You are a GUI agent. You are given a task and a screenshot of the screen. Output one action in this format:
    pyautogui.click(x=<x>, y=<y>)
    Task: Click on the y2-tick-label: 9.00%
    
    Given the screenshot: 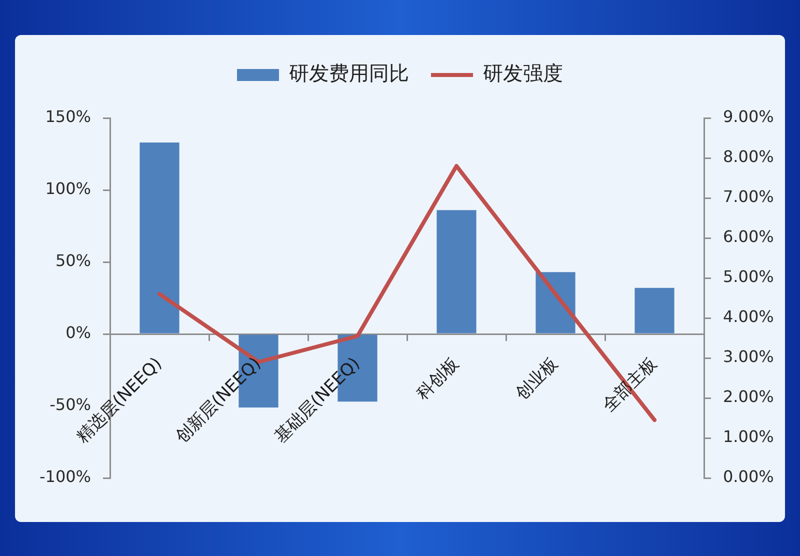 What is the action you would take?
    pyautogui.click(x=748, y=116)
    